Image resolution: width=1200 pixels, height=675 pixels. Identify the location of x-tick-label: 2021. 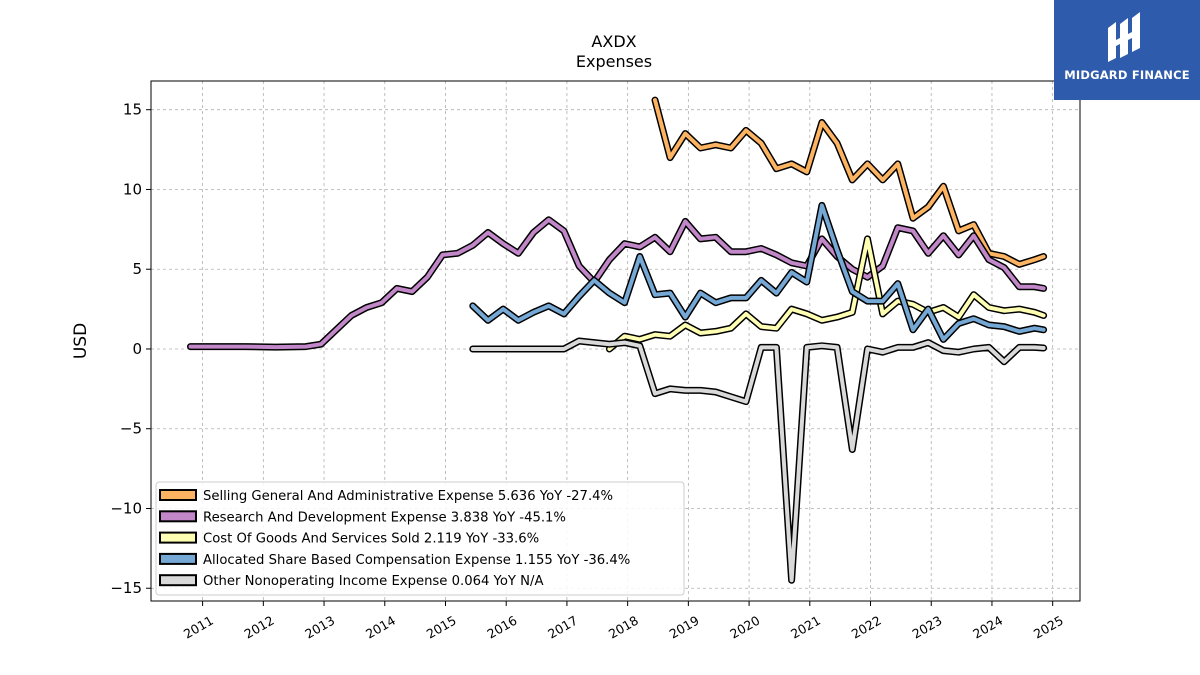
(805, 627).